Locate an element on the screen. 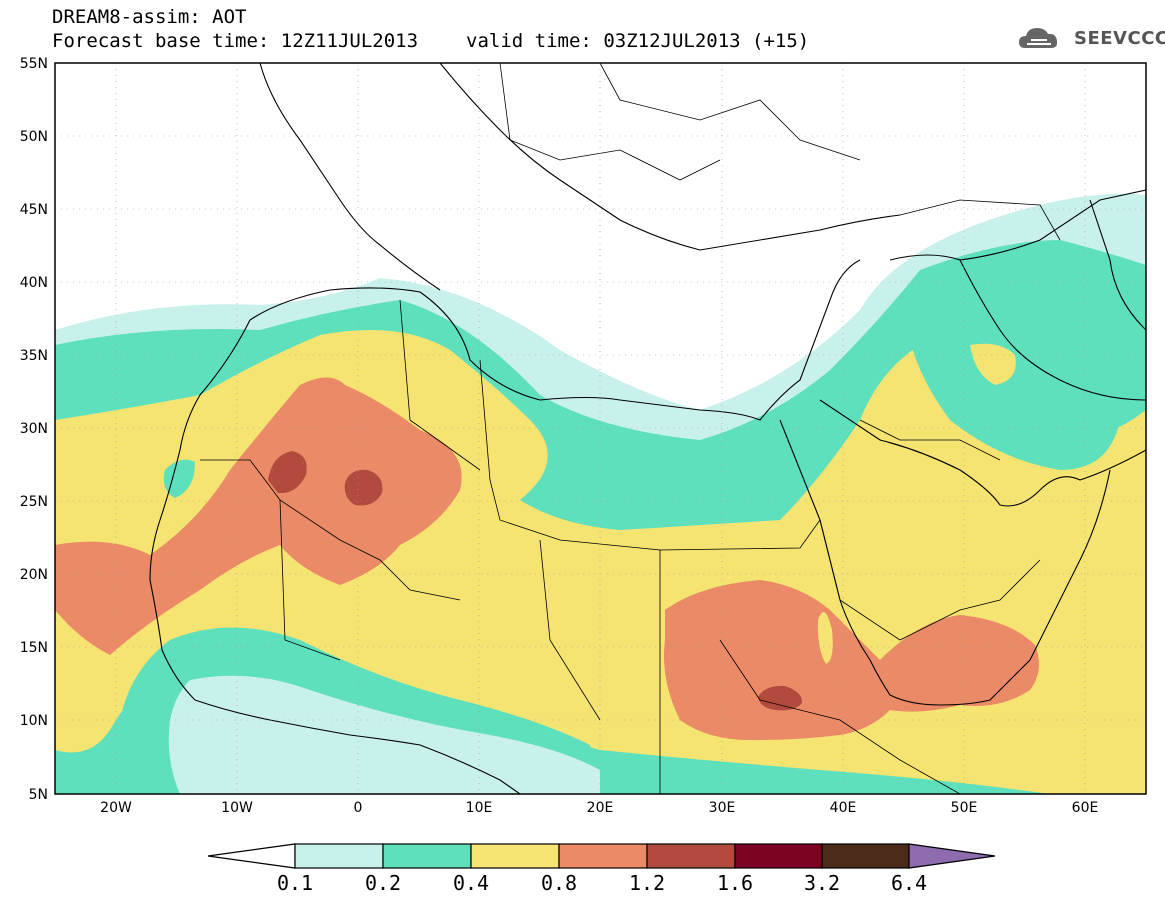  lat-label: 5N is located at coordinates (38, 795).